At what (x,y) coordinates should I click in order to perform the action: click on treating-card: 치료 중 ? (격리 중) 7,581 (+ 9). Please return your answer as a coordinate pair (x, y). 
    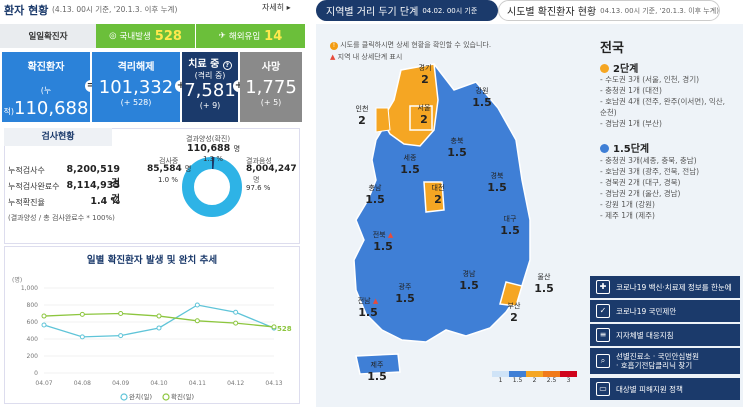
    Looking at the image, I should click on (210, 87).